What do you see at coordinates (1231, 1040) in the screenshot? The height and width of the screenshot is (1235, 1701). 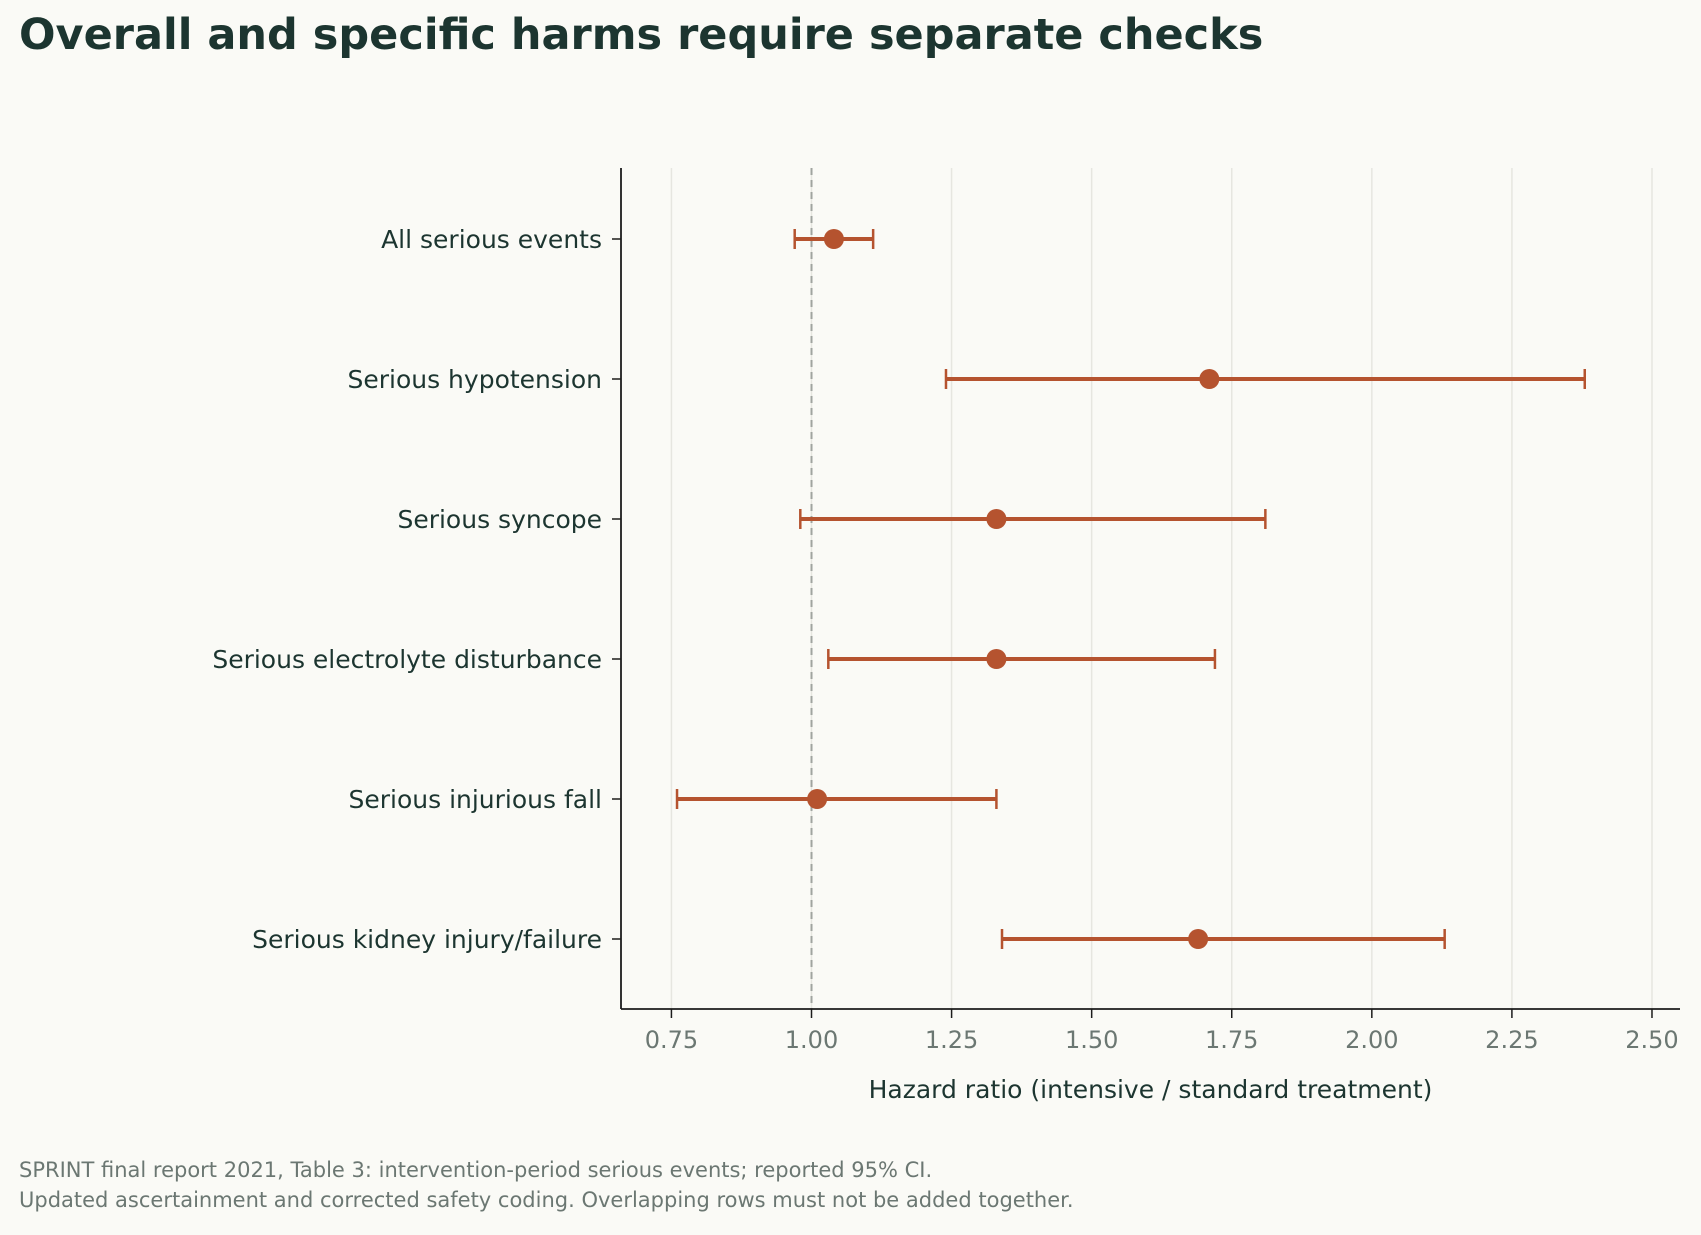 I see `x-tick-label: 1.75` at bounding box center [1231, 1040].